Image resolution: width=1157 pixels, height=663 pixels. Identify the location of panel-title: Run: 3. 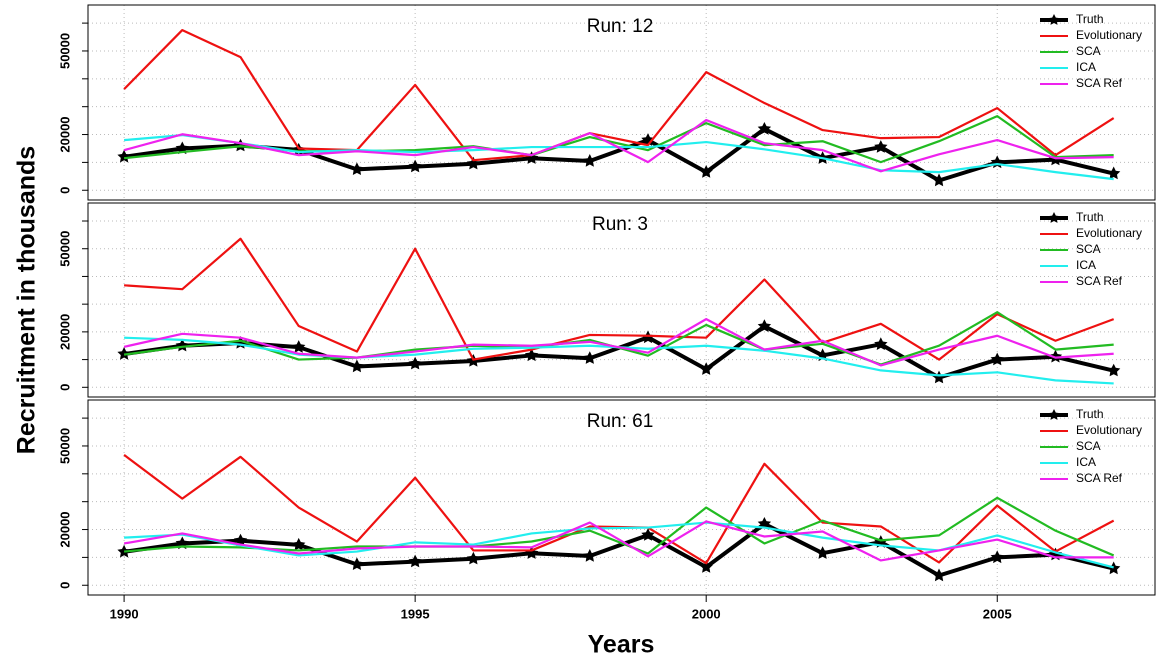
(620, 224).